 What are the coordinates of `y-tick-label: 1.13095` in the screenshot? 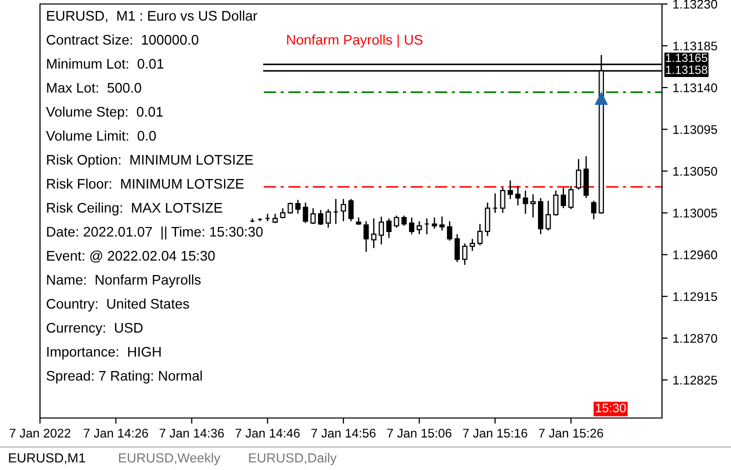 It's located at (695, 129).